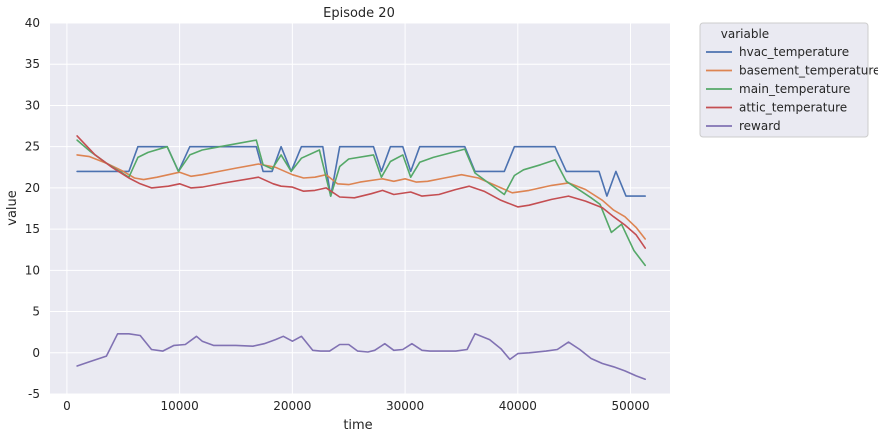  I want to click on y-tick-label: 35, so click(32, 64).